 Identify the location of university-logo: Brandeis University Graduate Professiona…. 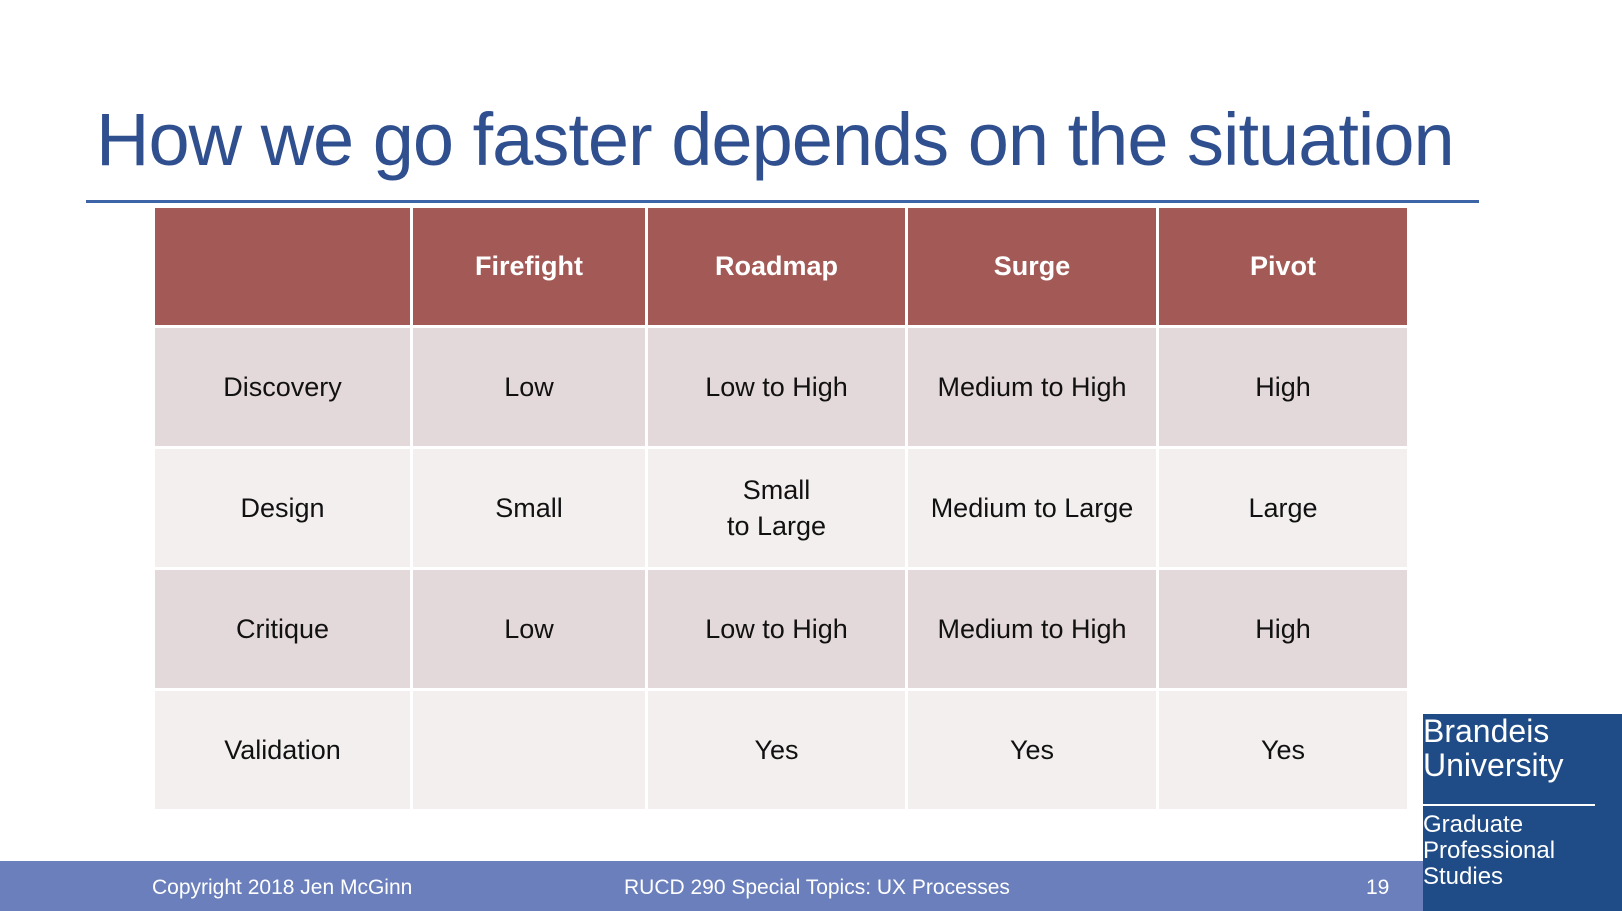
(1522, 812).